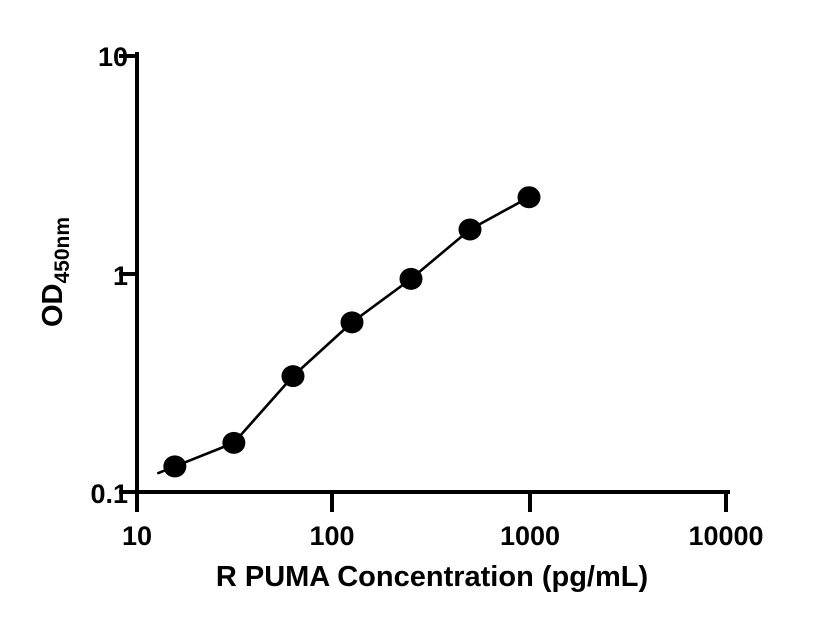 The width and height of the screenshot is (816, 640). Describe the element at coordinates (331, 536) in the screenshot. I see `x-tick-label-100: 100` at that location.